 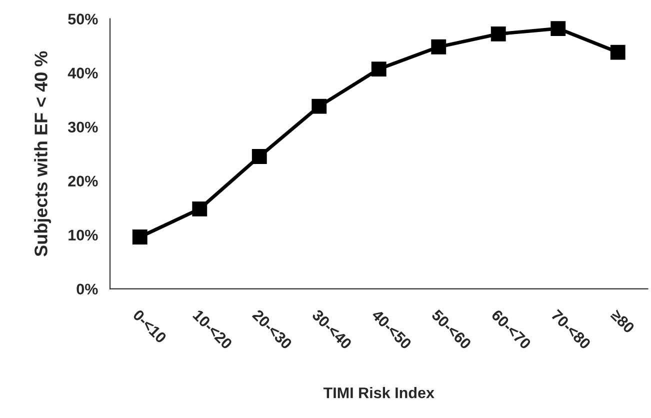 I want to click on y-tick-label: 40%, so click(x=83, y=73).